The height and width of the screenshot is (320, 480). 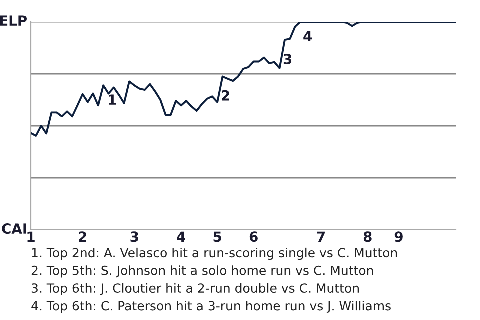 I want to click on x-tick-label: 8, so click(x=368, y=237).